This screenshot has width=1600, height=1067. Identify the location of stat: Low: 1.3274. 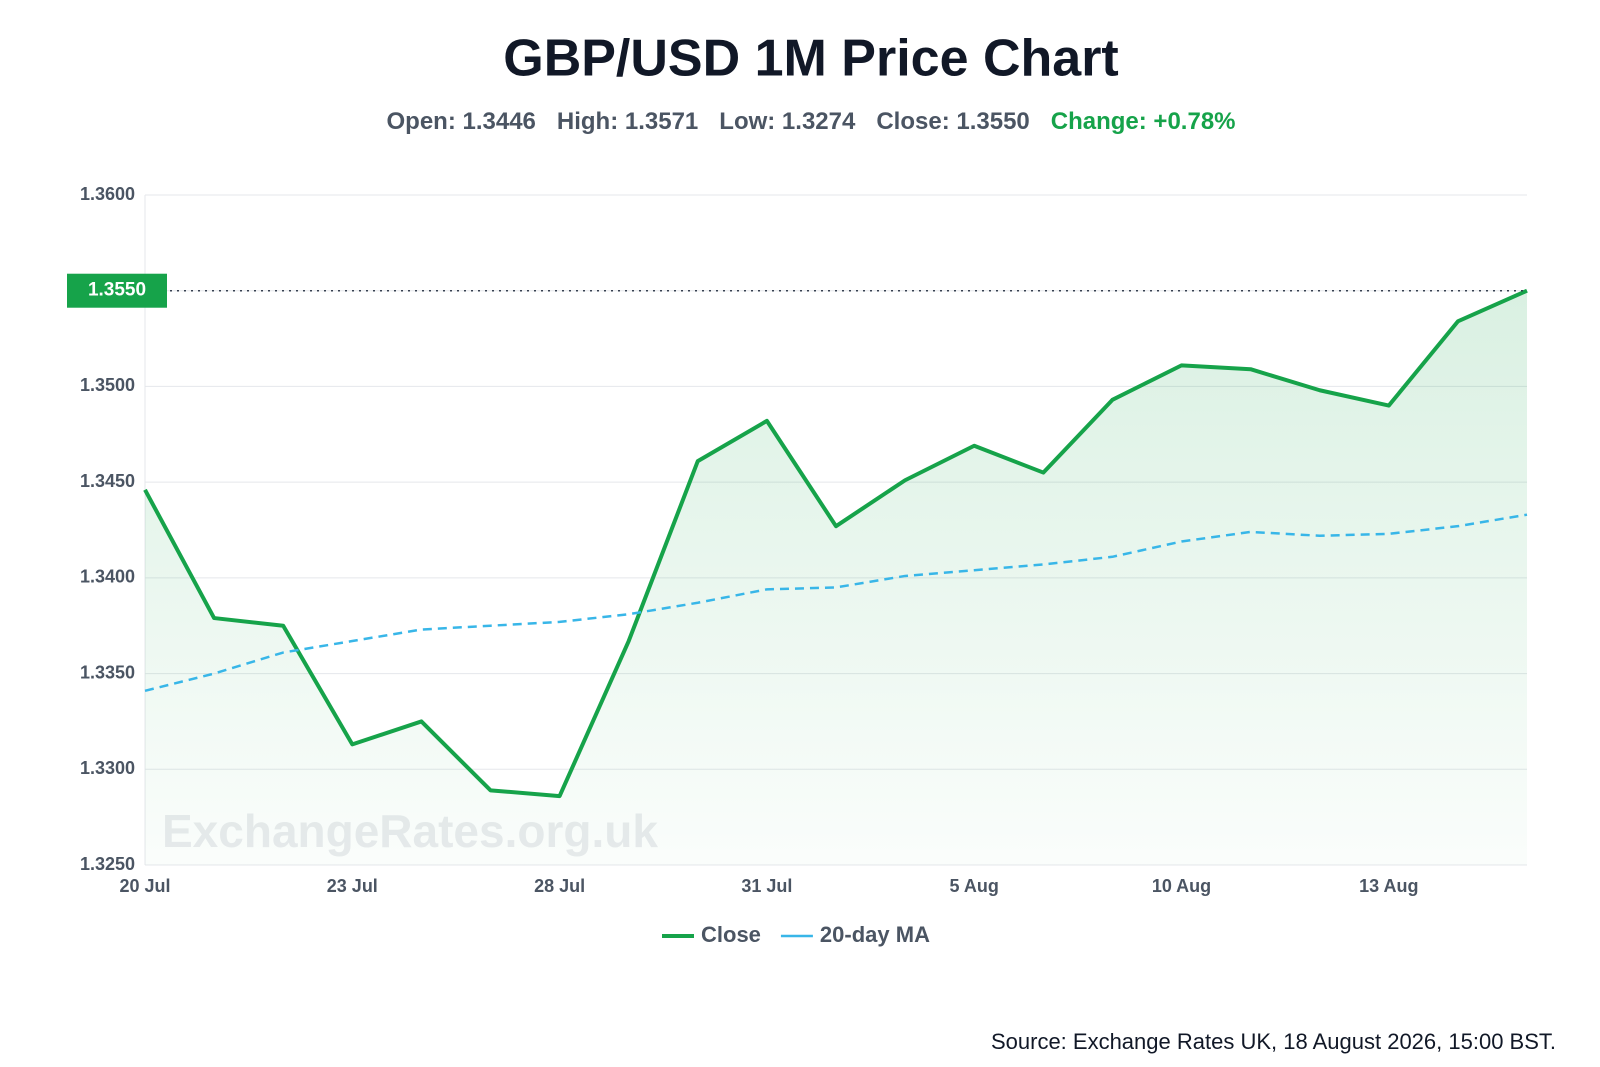
(787, 121).